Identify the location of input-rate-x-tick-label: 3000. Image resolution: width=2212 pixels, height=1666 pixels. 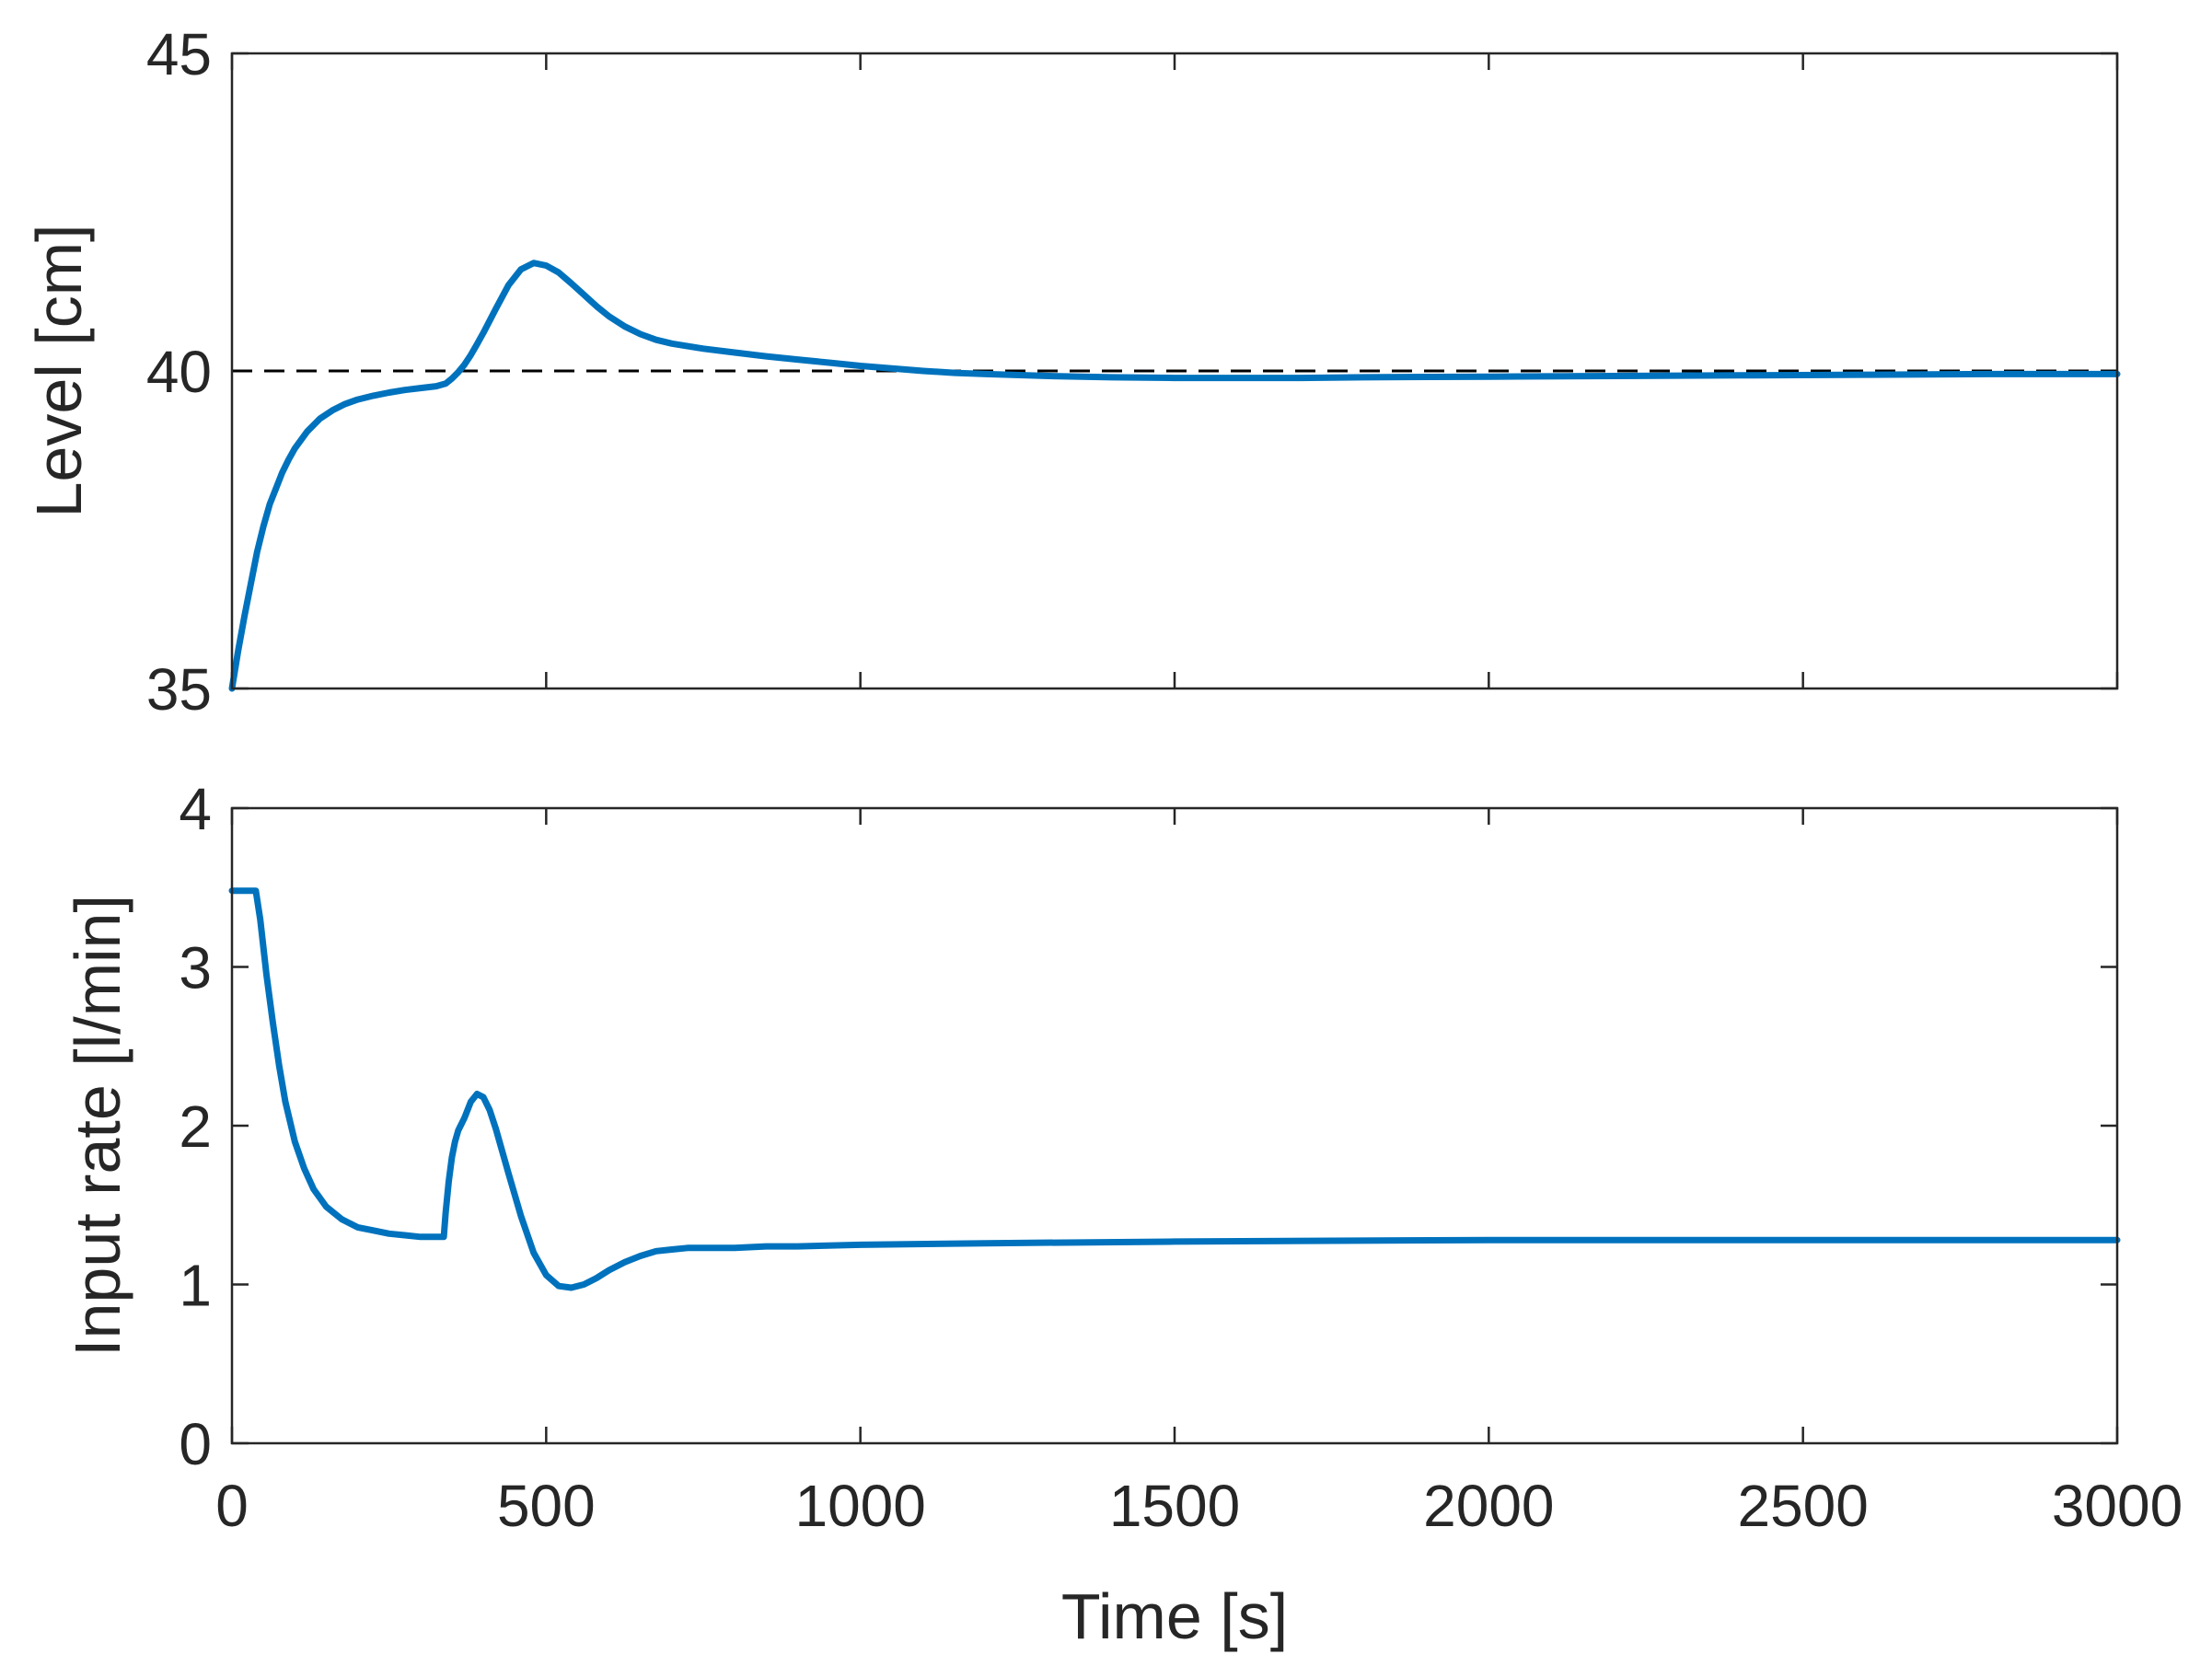
(2117, 1506).